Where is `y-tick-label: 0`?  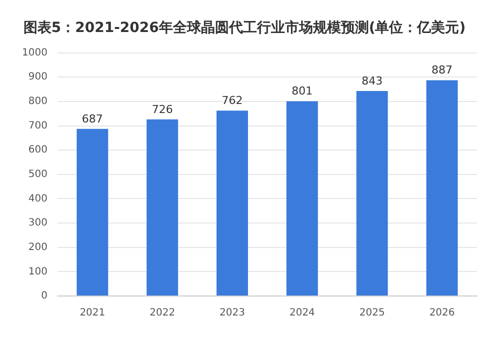 y-tick-label: 0 is located at coordinates (44, 296).